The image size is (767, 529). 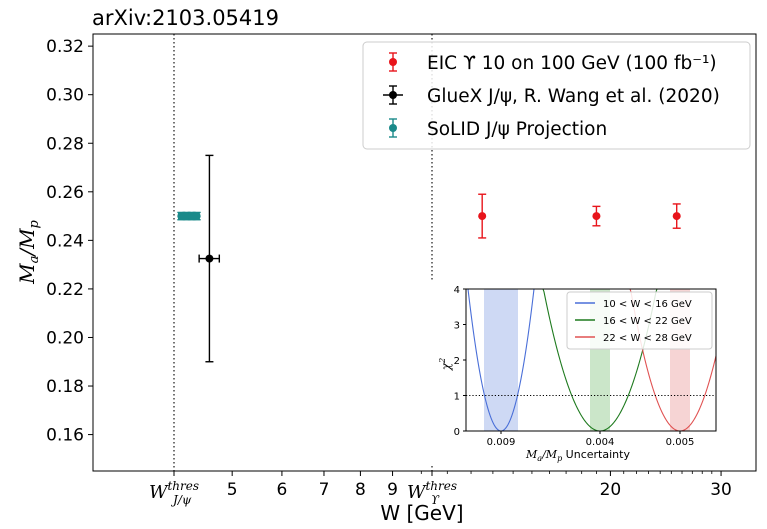 I want to click on x-tick-label: 8, so click(x=360, y=490).